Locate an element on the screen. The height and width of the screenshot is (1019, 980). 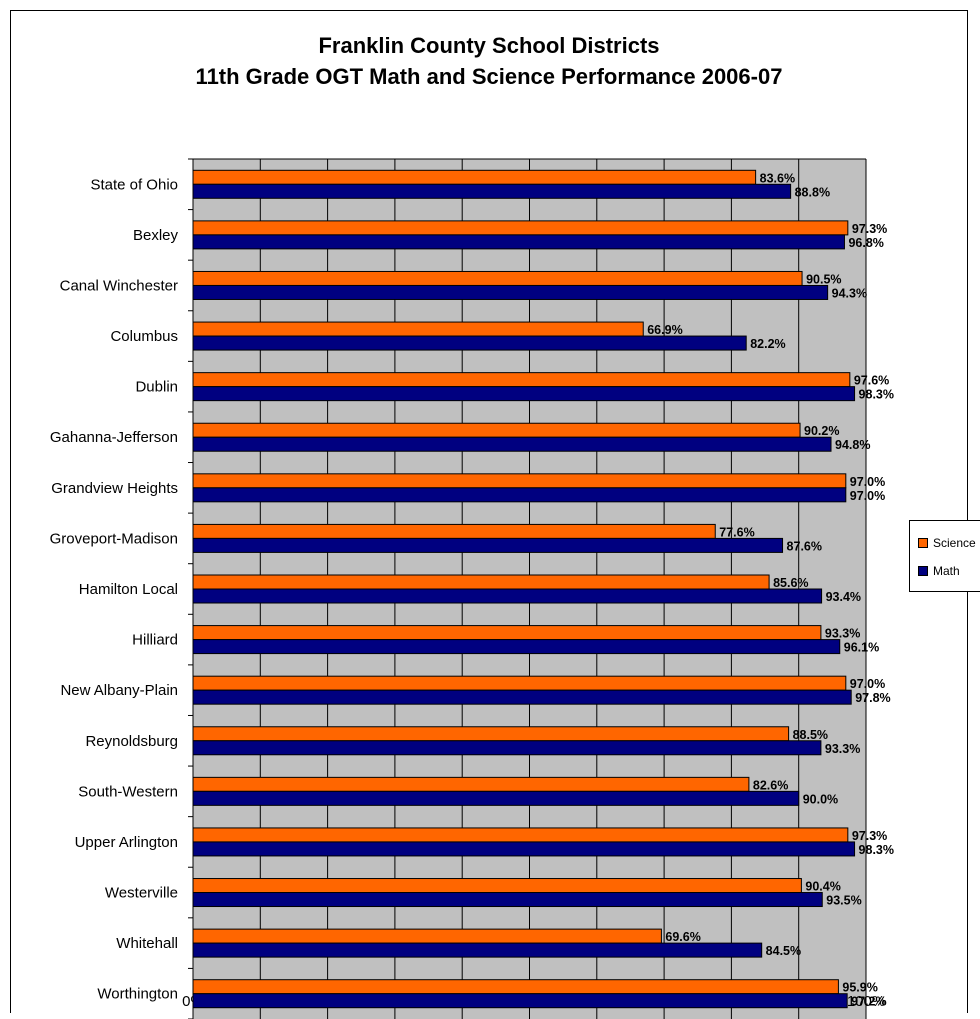
math-value-label-9: 96.1% is located at coordinates (861, 648).